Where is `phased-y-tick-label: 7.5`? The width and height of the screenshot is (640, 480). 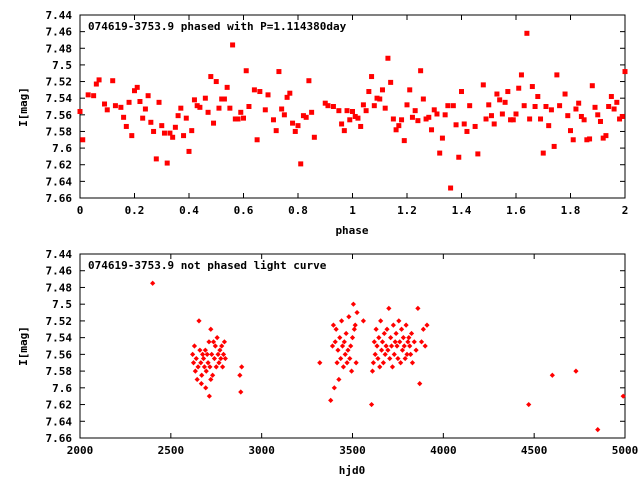 phased-y-tick-label: 7.5 is located at coordinates (62, 65).